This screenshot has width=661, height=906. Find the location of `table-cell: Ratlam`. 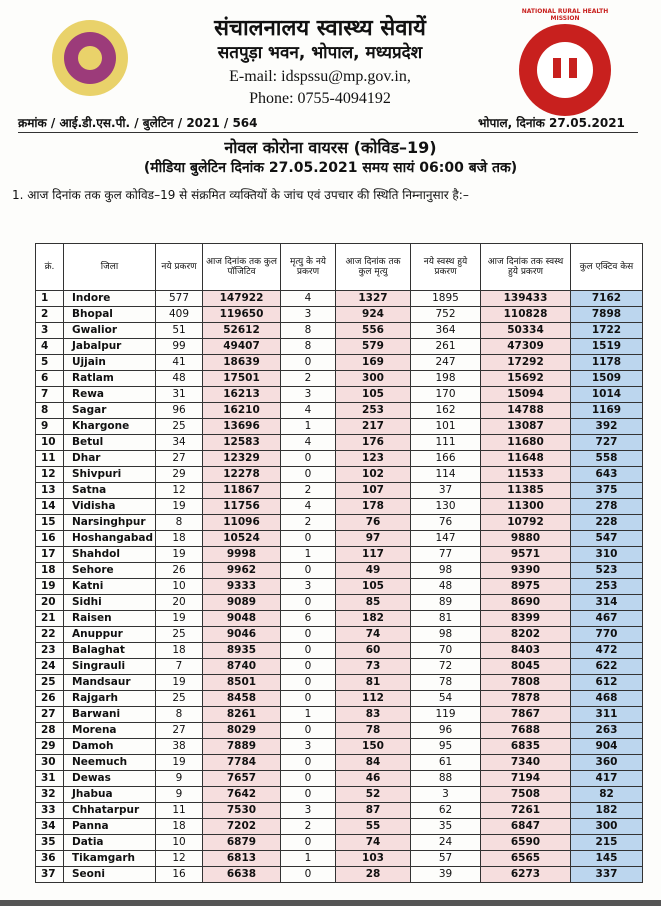

table-cell: Ratlam is located at coordinates (109, 378).